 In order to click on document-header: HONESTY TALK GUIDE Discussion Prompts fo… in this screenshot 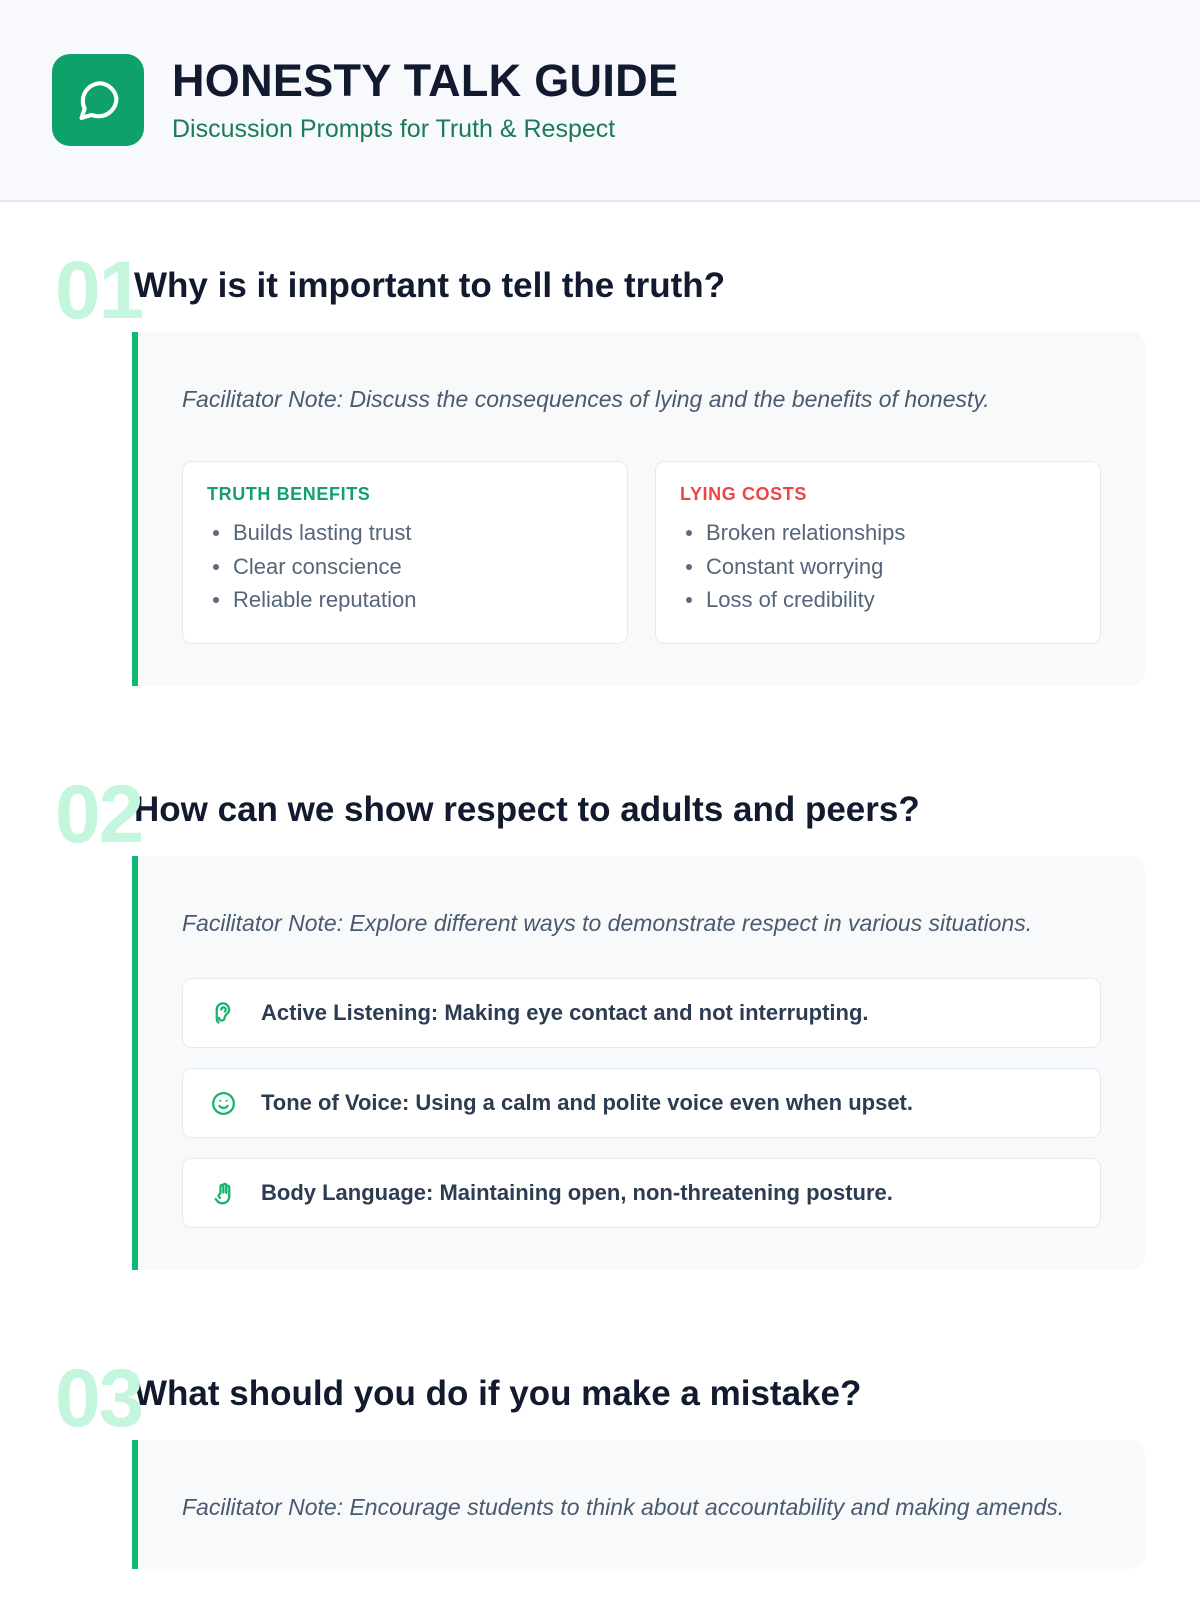, I will do `click(600, 101)`.